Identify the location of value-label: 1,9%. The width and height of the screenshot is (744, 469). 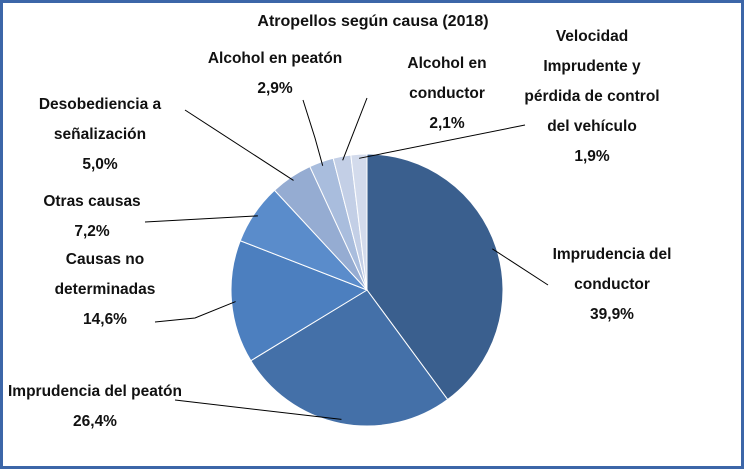
(592, 156).